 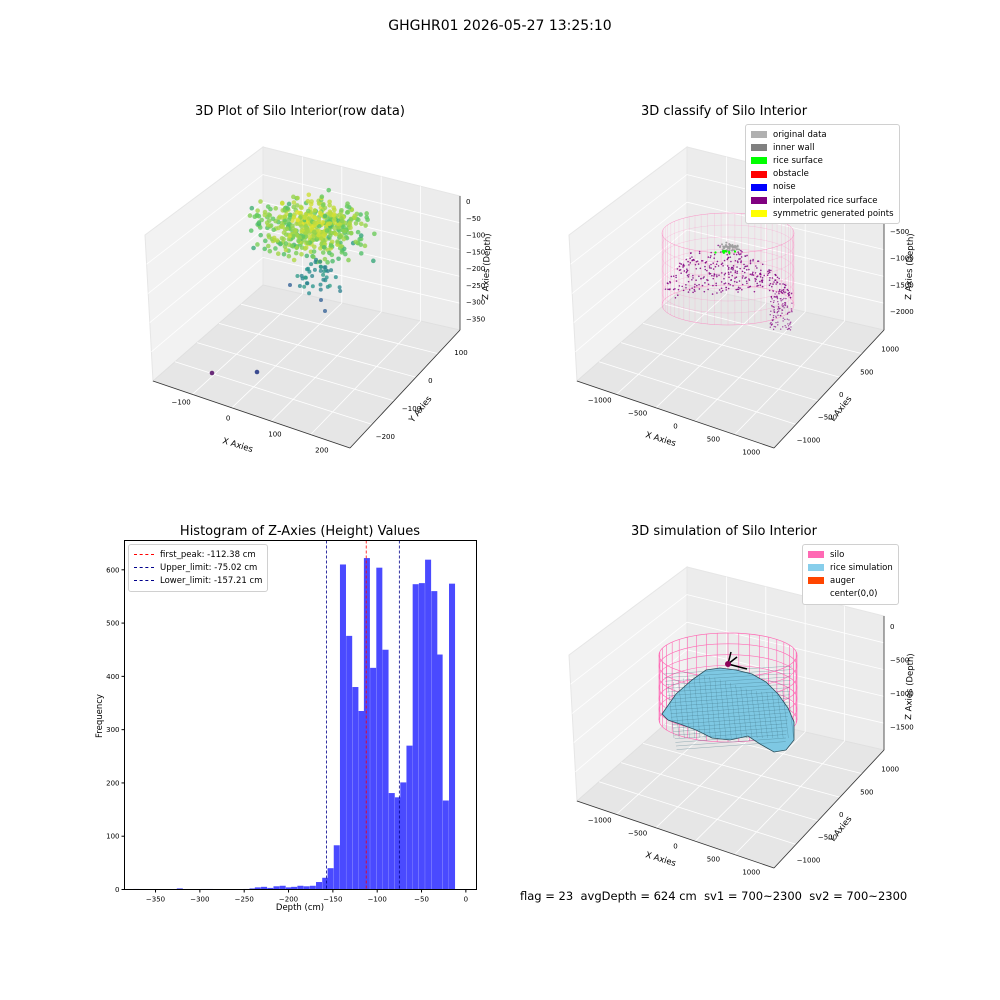 What do you see at coordinates (798, 160) in the screenshot?
I see `legend-label: rice surface` at bounding box center [798, 160].